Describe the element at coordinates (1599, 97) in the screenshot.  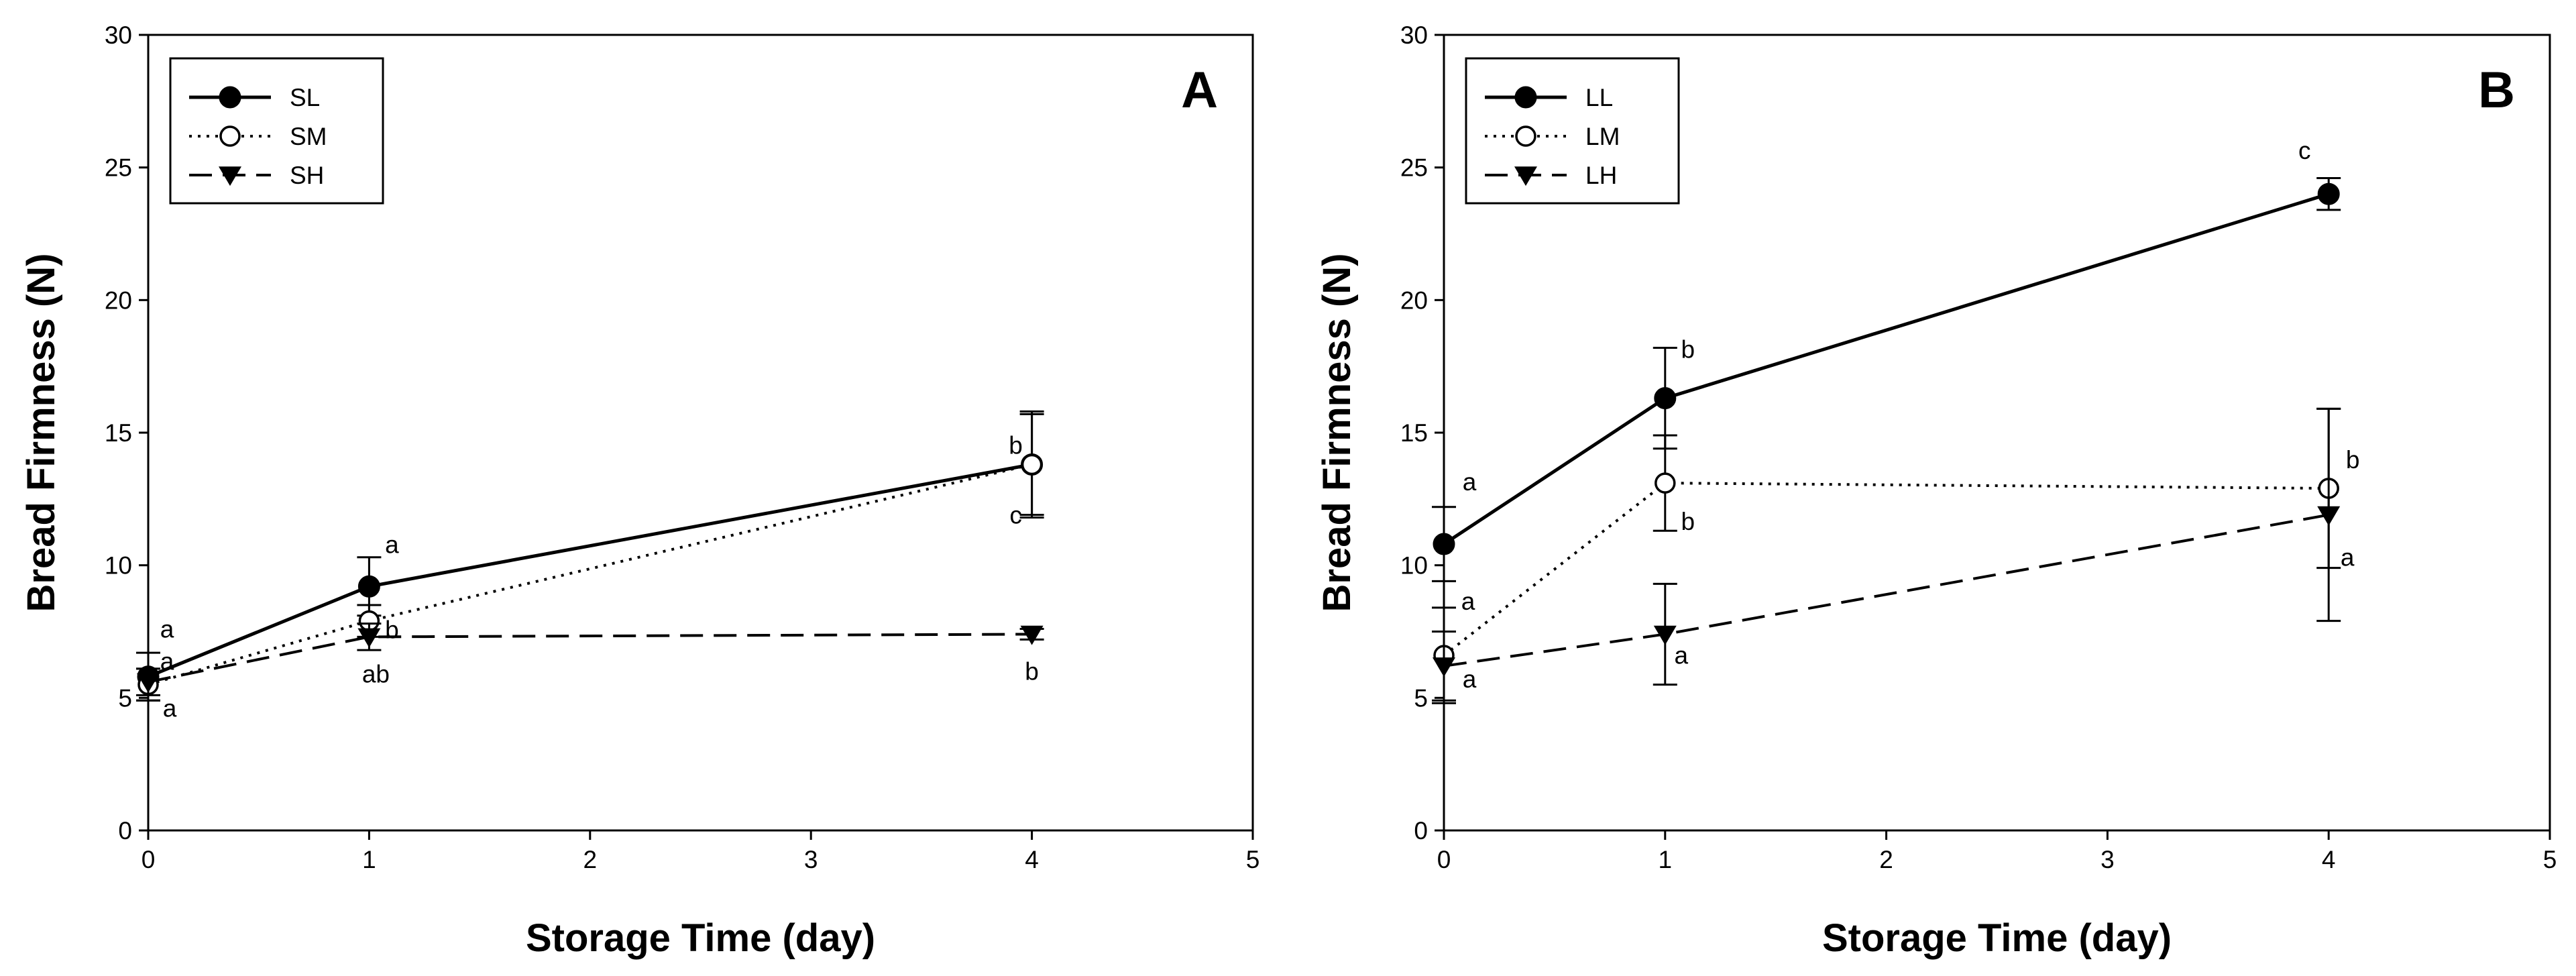
I see `legend-label: LL` at that location.